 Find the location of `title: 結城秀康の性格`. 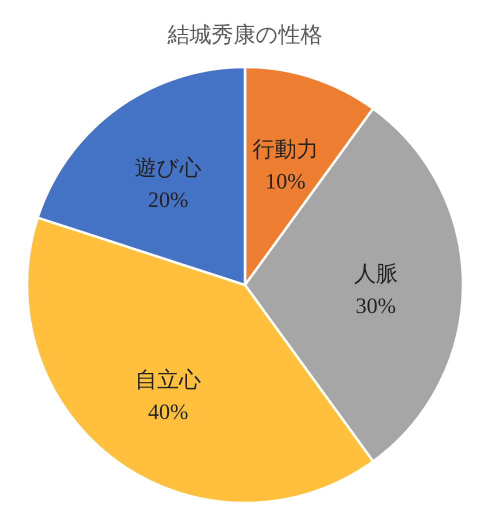

title: 結城秀康の性格 is located at coordinates (245, 34).